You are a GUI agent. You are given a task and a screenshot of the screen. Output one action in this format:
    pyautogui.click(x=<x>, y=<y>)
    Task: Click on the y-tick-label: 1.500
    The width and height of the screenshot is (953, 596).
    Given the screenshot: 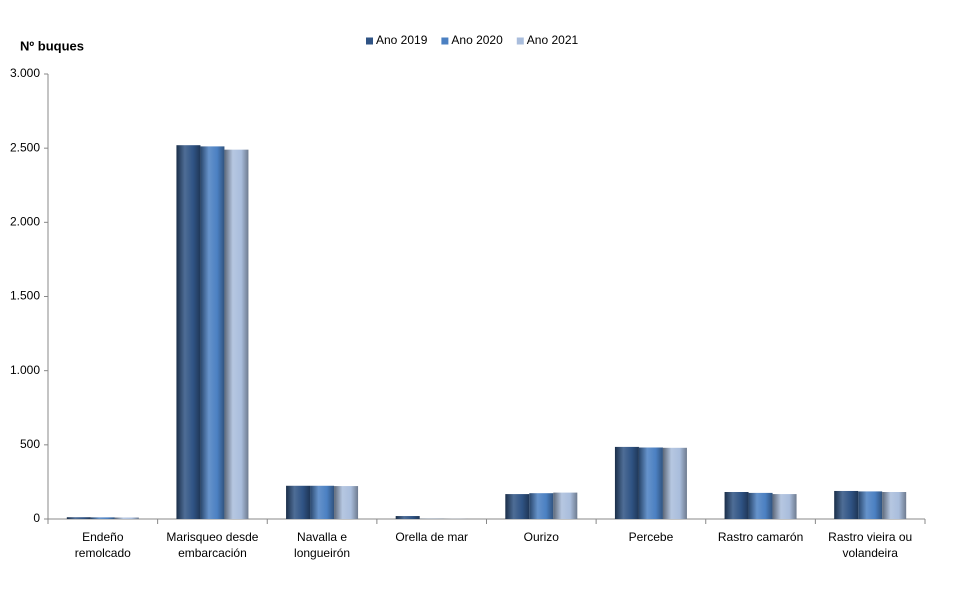 What is the action you would take?
    pyautogui.click(x=25, y=296)
    